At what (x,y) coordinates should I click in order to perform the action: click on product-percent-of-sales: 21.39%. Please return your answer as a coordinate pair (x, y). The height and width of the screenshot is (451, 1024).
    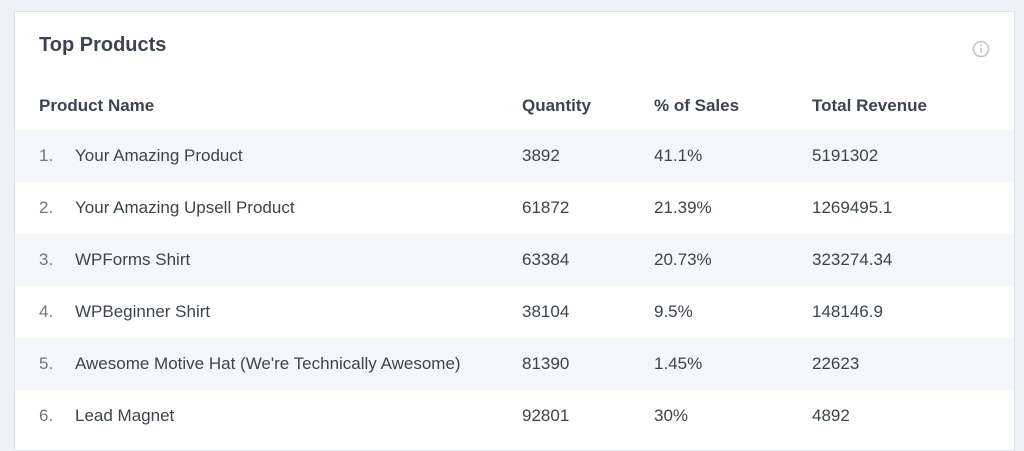
    Looking at the image, I should click on (683, 207).